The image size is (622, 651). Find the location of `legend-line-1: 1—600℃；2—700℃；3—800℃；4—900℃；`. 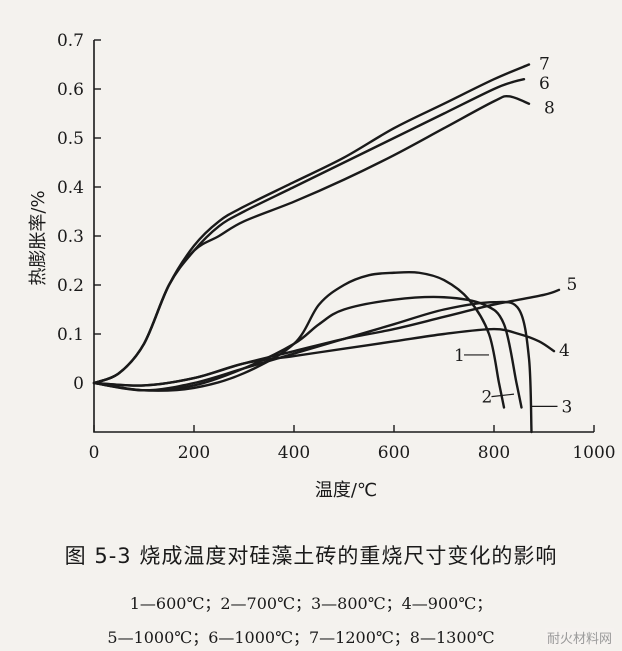

legend-line-1: 1—600℃；2—700℃；3—800℃；4—900℃； is located at coordinates (311, 603).